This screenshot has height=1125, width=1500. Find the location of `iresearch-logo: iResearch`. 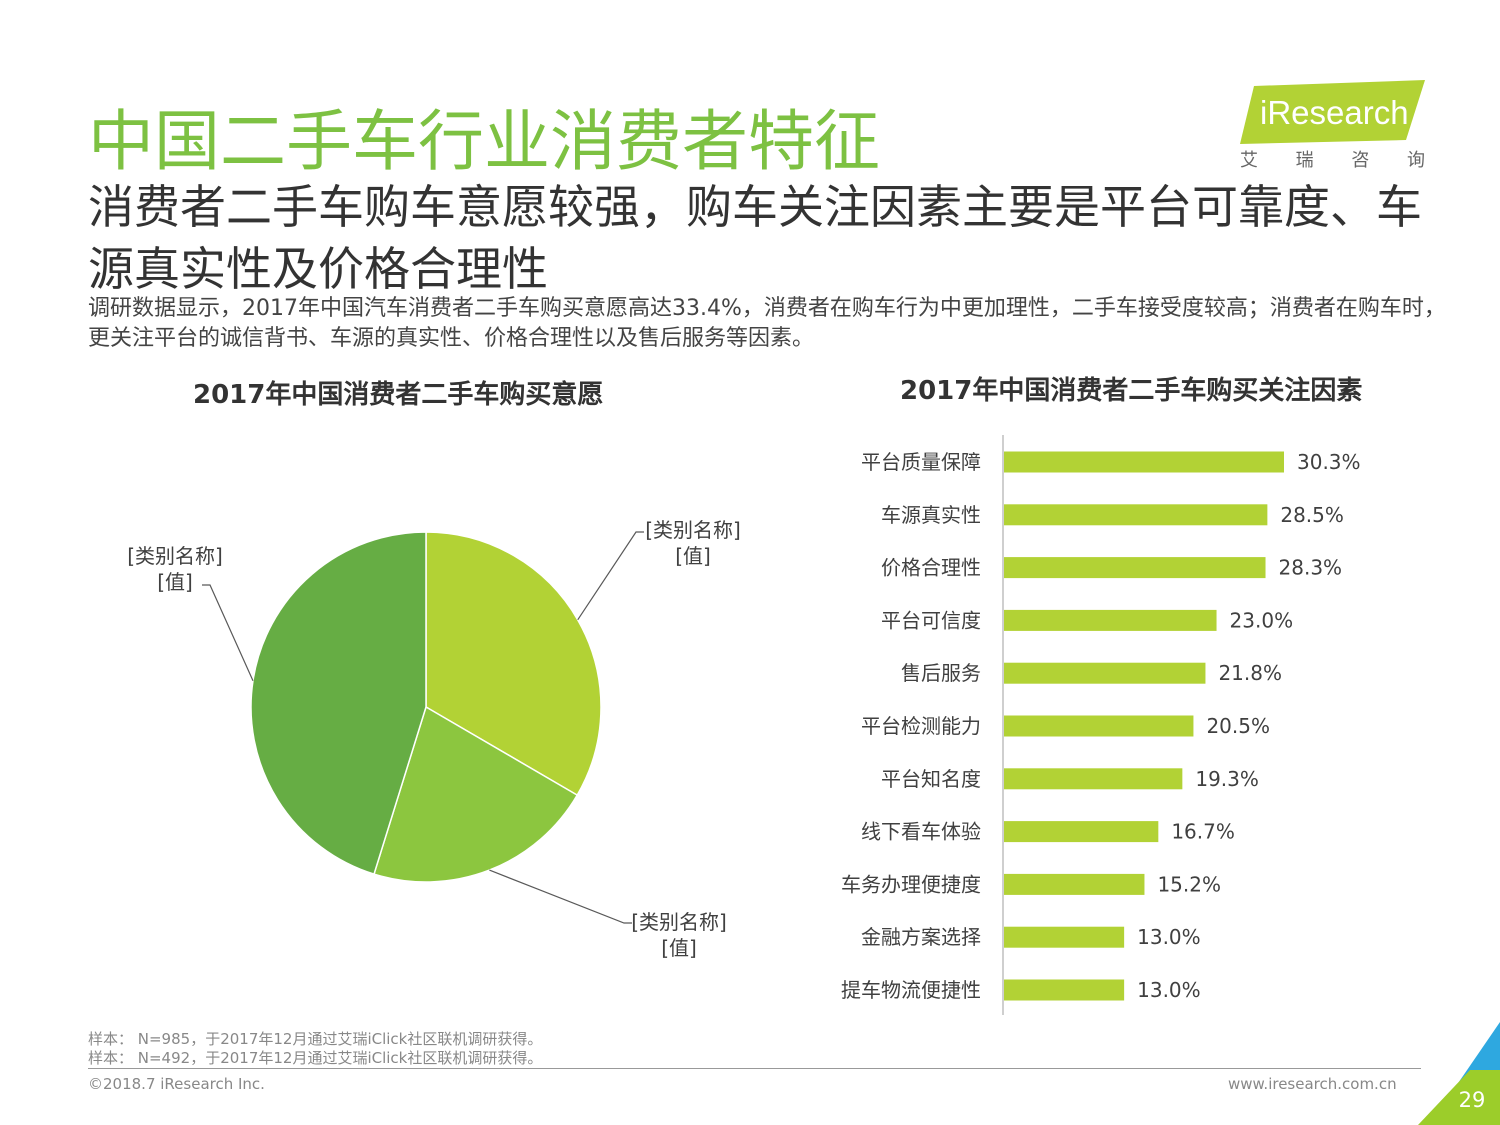

iresearch-logo: iResearch is located at coordinates (1332, 112).